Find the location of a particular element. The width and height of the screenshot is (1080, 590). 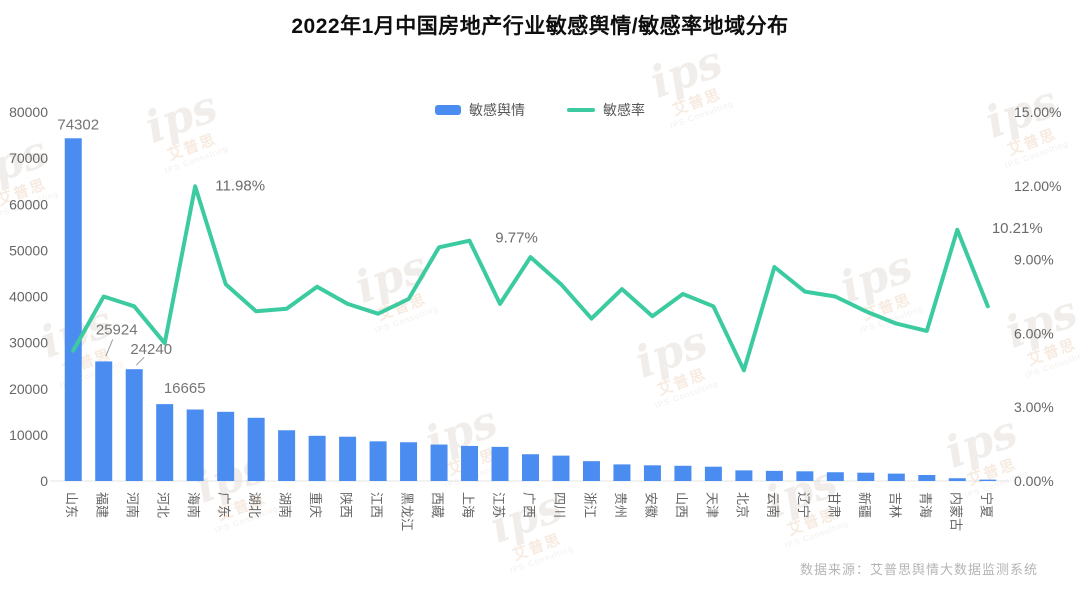

bar-黑龙江 is located at coordinates (409, 461).